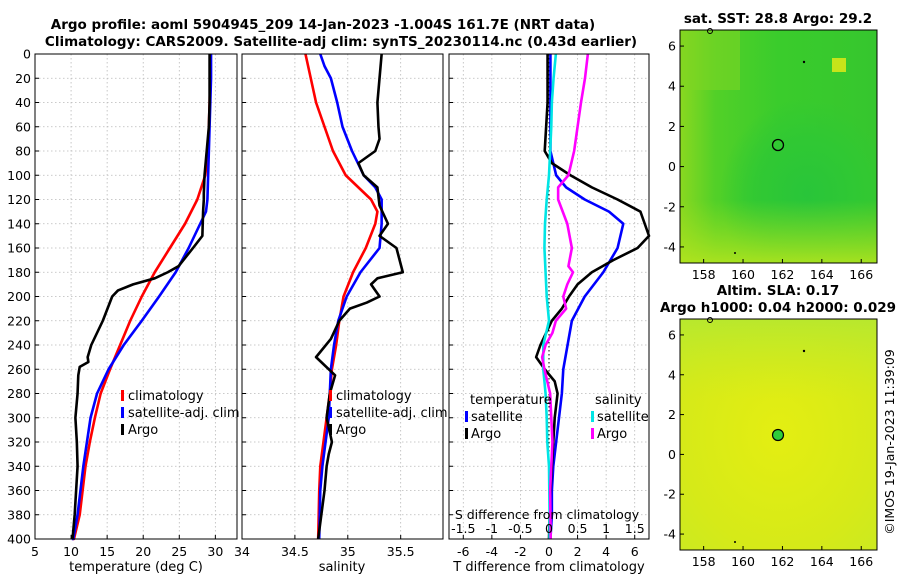 Image resolution: width=900 pixels, height=580 pixels. What do you see at coordinates (778, 291) in the screenshot?
I see `sla-map-title-line1: Altim. SLA: 0.17` at bounding box center [778, 291].